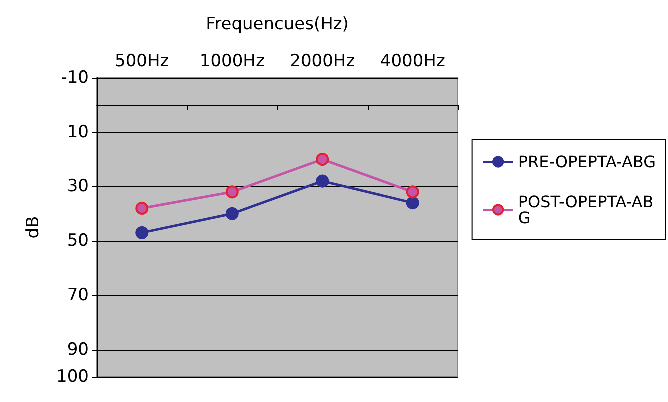  What do you see at coordinates (586, 210) in the screenshot?
I see `legend-label: POST-OPEPTA-ABG` at bounding box center [586, 210].